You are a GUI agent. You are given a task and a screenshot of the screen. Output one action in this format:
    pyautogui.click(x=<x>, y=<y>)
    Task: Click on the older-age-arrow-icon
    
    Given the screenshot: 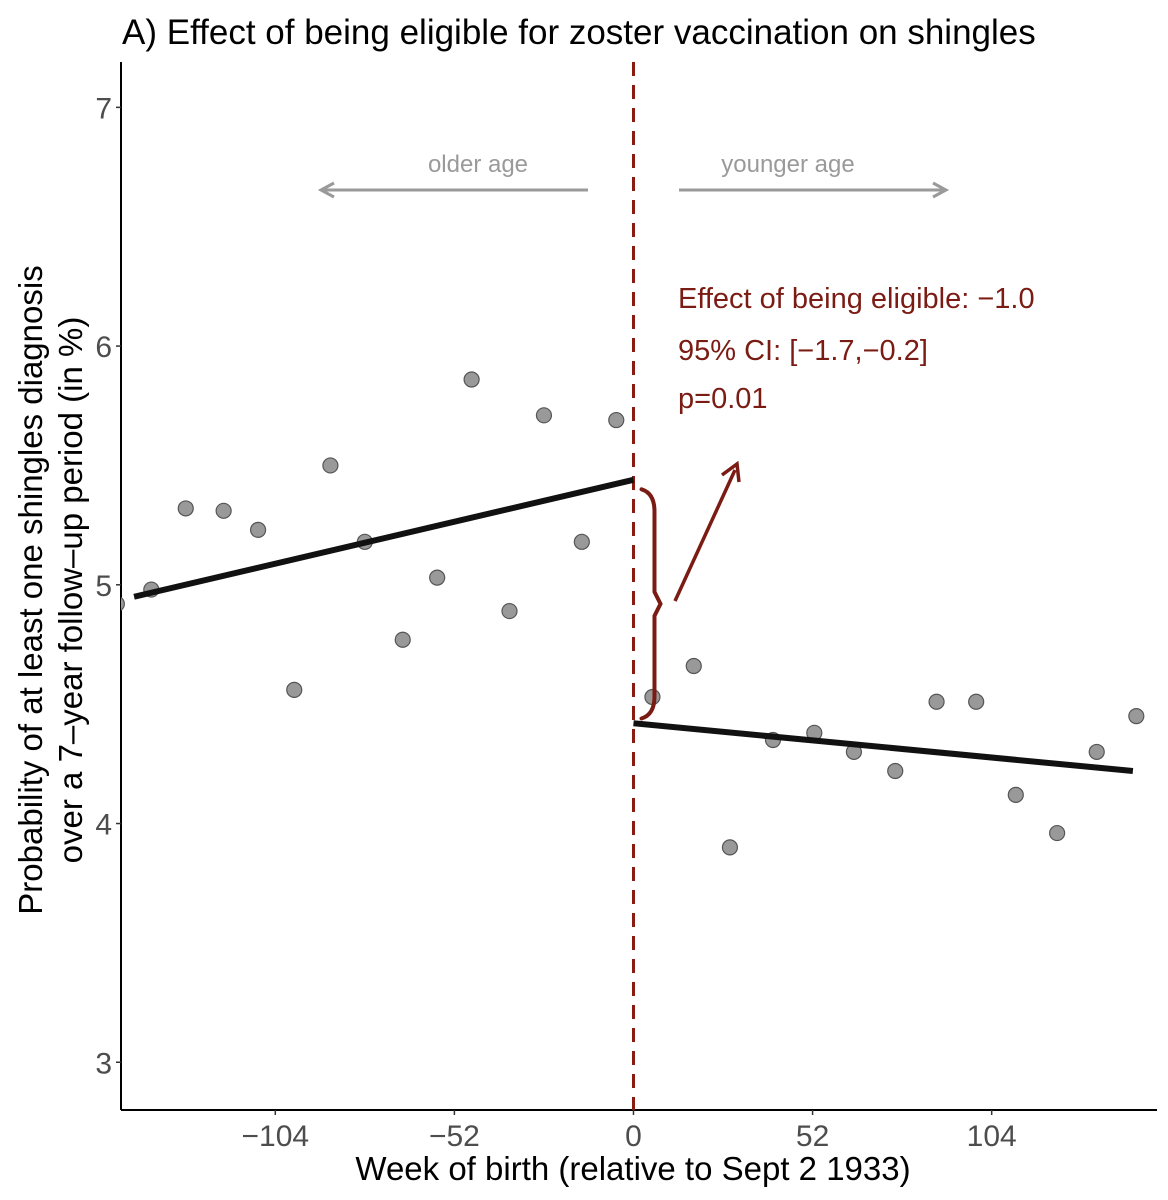 What is the action you would take?
    pyautogui.click(x=452, y=190)
    